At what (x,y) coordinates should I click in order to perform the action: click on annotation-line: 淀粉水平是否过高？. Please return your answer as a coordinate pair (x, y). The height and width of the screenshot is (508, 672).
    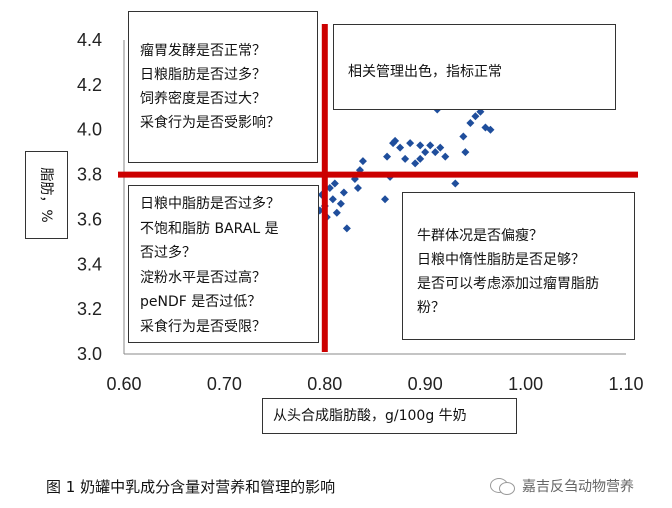
    Looking at the image, I should click on (203, 277).